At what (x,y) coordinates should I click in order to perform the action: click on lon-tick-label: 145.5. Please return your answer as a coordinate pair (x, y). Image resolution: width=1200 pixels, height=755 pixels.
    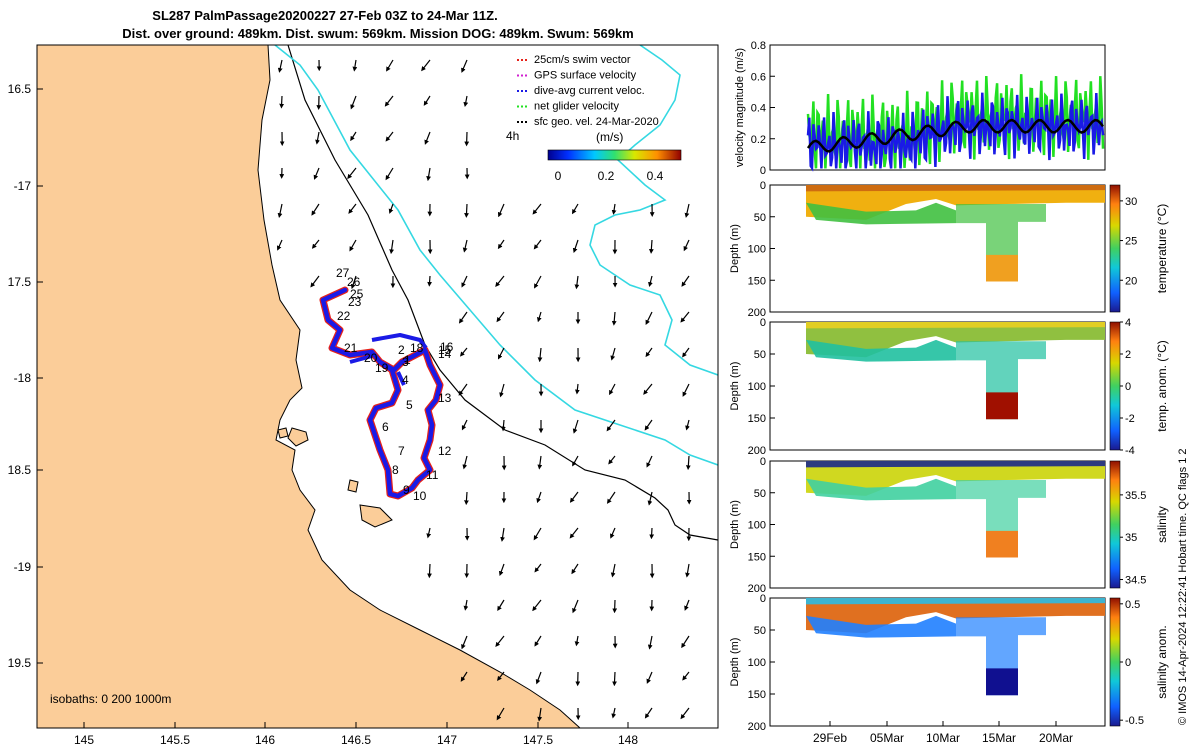
    Looking at the image, I should click on (175, 740).